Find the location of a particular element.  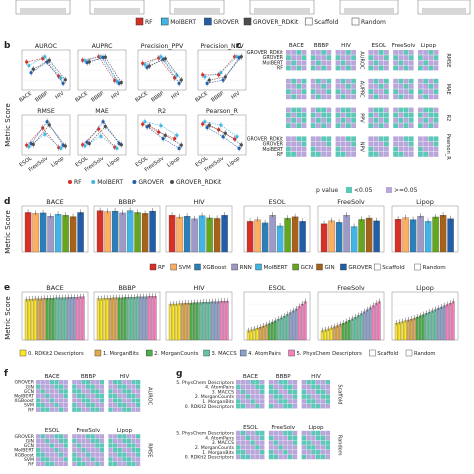

panel-letter-c: c is located at coordinates (238, 46).